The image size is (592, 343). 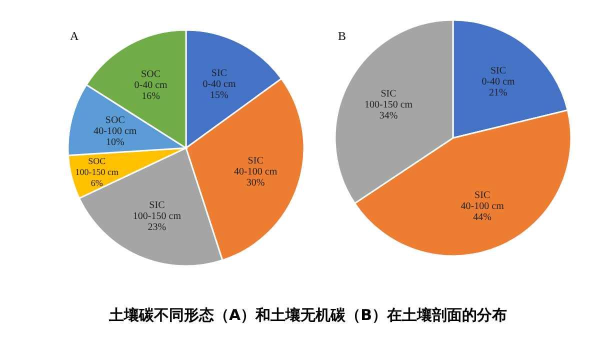 I want to click on chart-title: A, so click(x=74, y=36).